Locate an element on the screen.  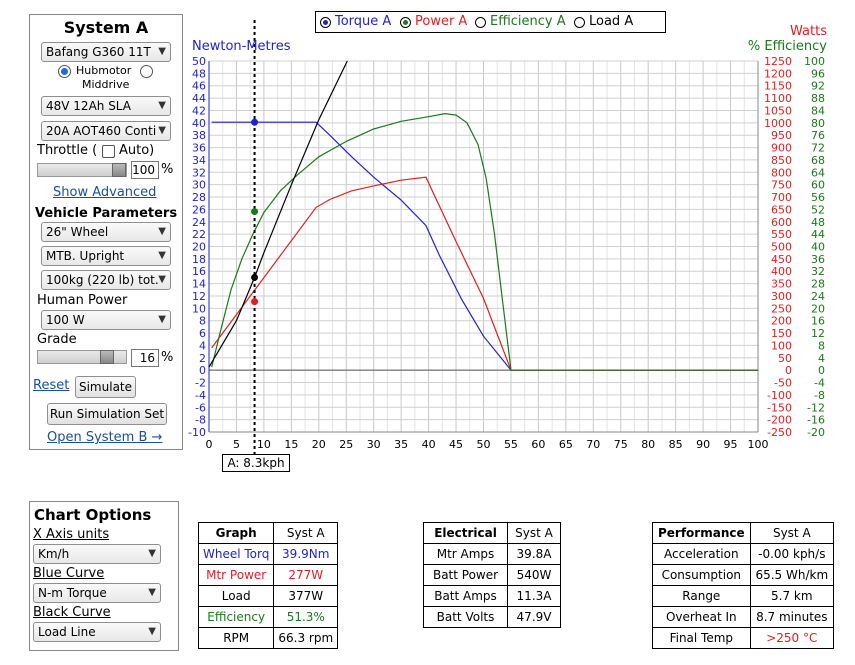
grade-slider is located at coordinates (82, 357).